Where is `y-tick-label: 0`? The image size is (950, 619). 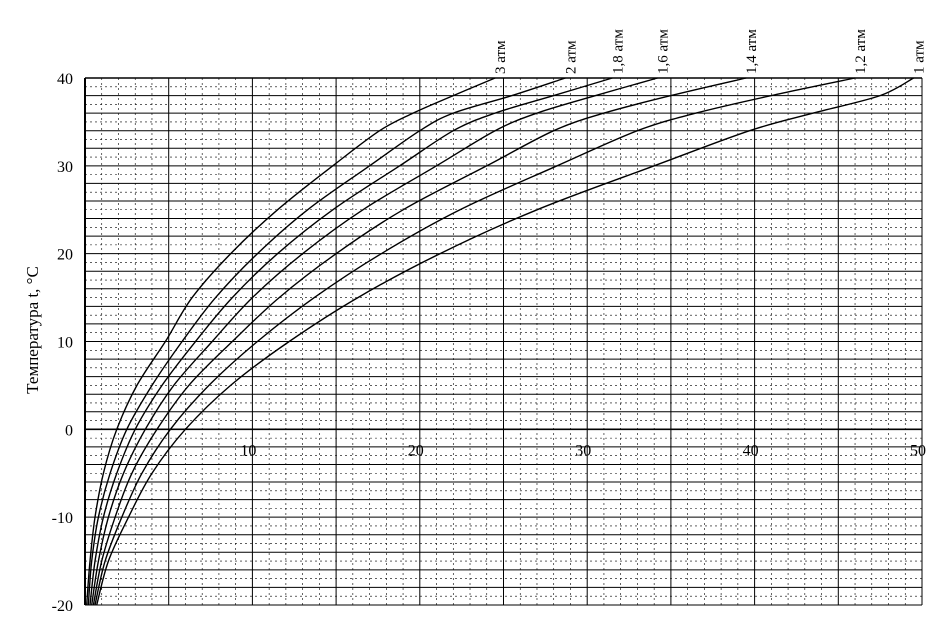 y-tick-label: 0 is located at coordinates (69, 430).